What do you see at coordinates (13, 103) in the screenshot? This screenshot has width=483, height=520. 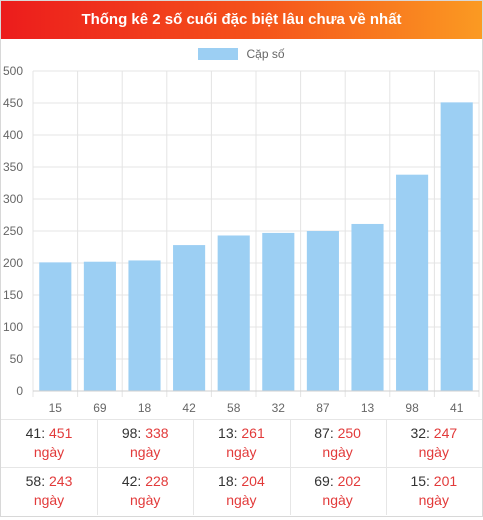 I see `y-tick-label: 450` at bounding box center [13, 103].